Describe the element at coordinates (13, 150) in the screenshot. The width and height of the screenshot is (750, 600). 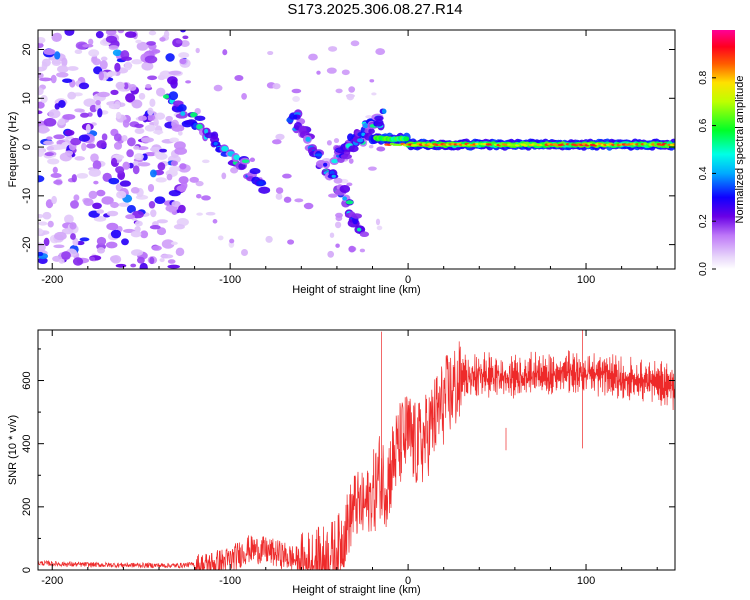
I see `spectrogram-y-label: Frequency (Hz)` at that location.